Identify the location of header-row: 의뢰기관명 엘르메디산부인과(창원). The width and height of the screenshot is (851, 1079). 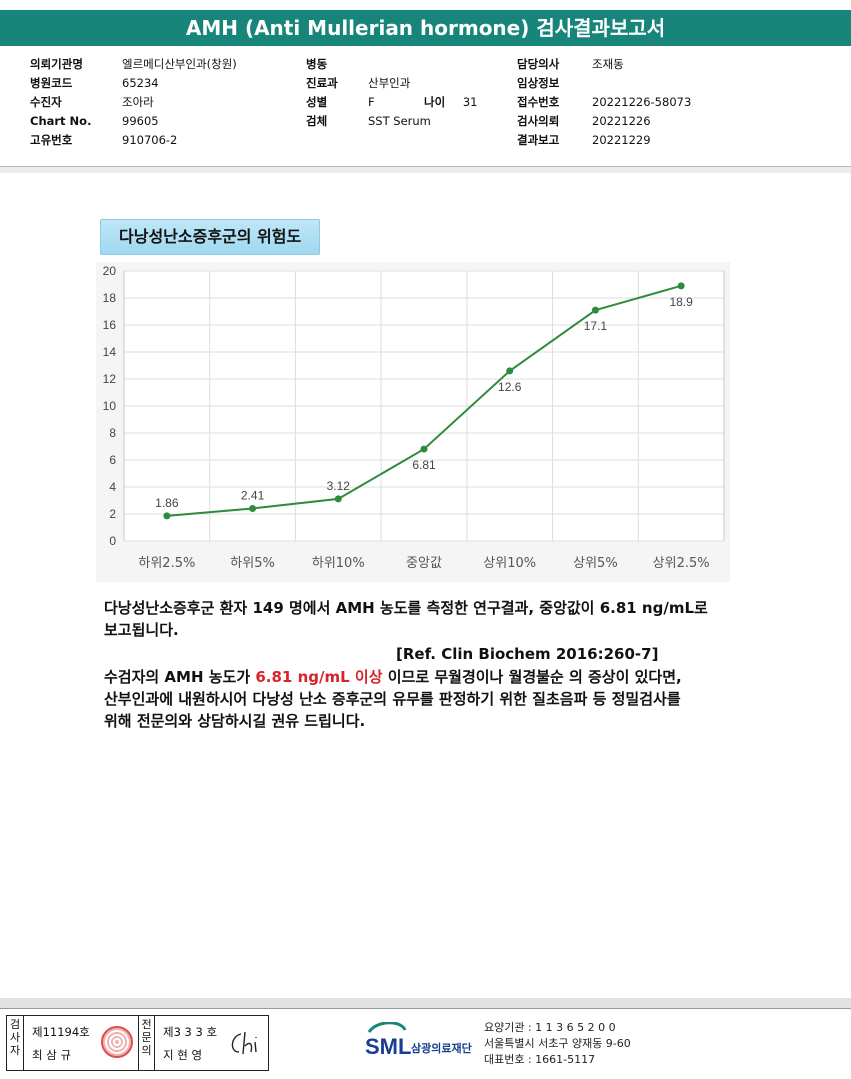
(133, 64).